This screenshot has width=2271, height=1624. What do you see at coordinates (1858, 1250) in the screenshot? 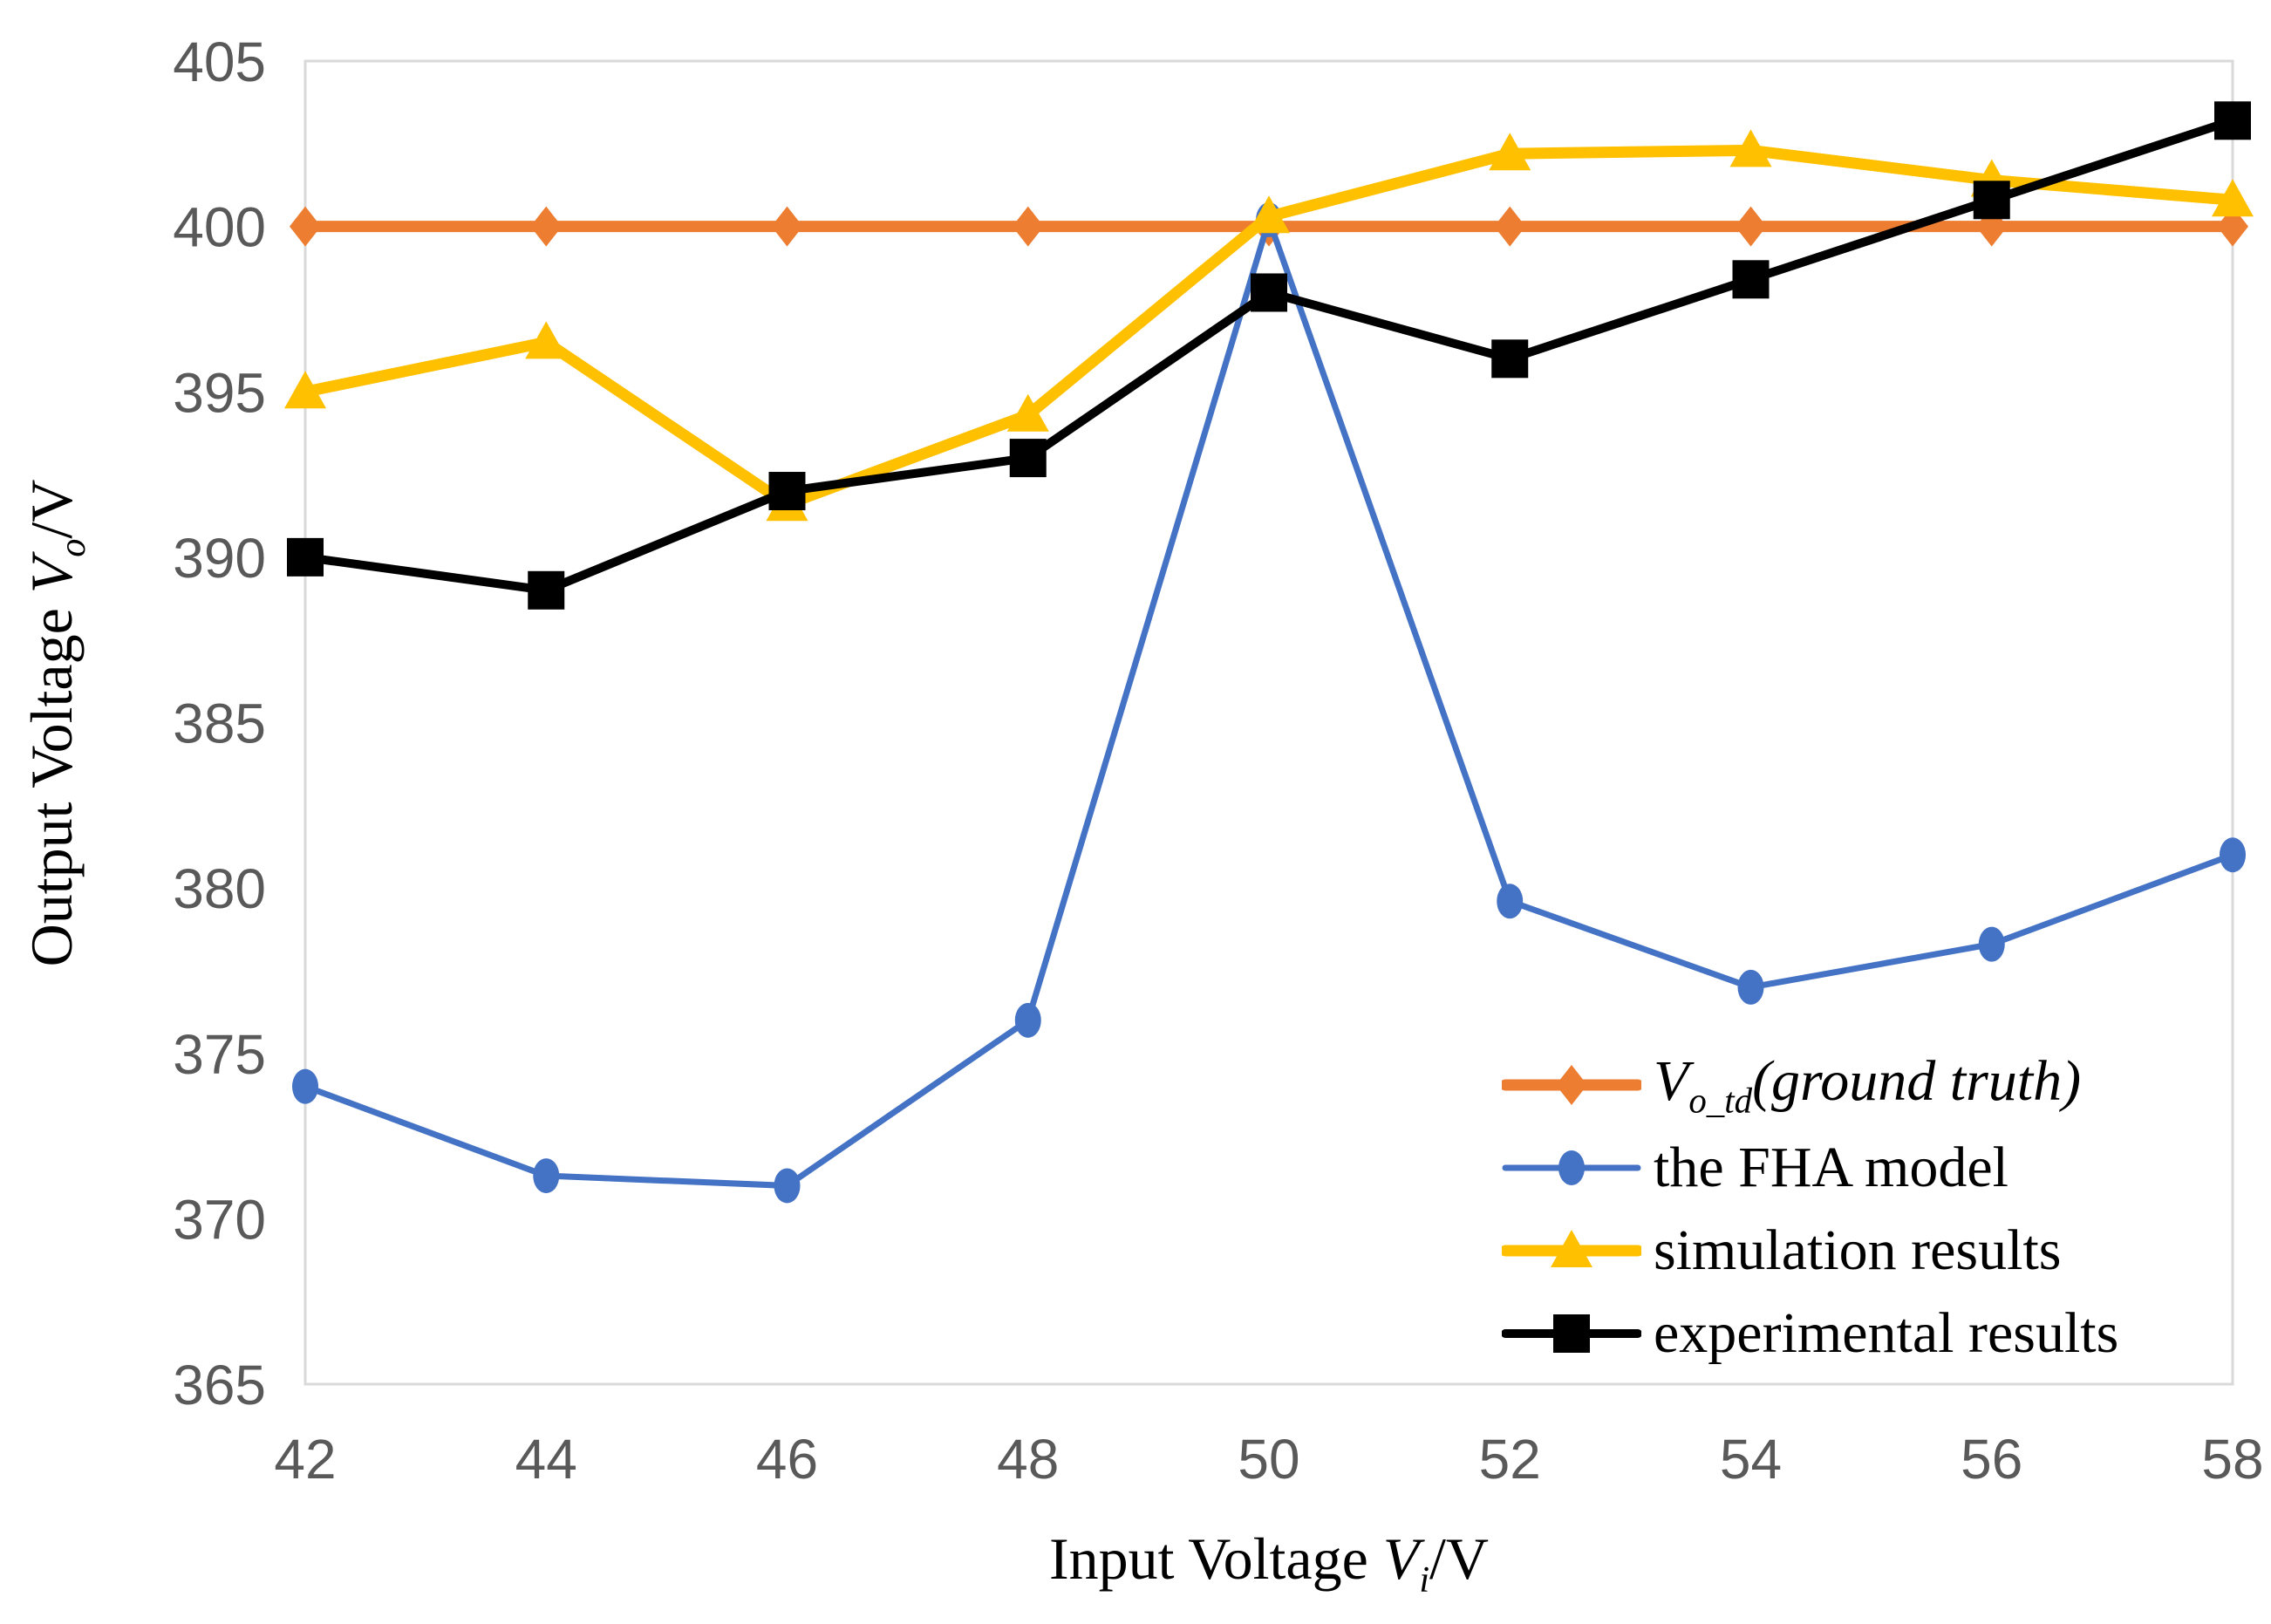
I see `legend-label-simulation: simulation results` at bounding box center [1858, 1250].